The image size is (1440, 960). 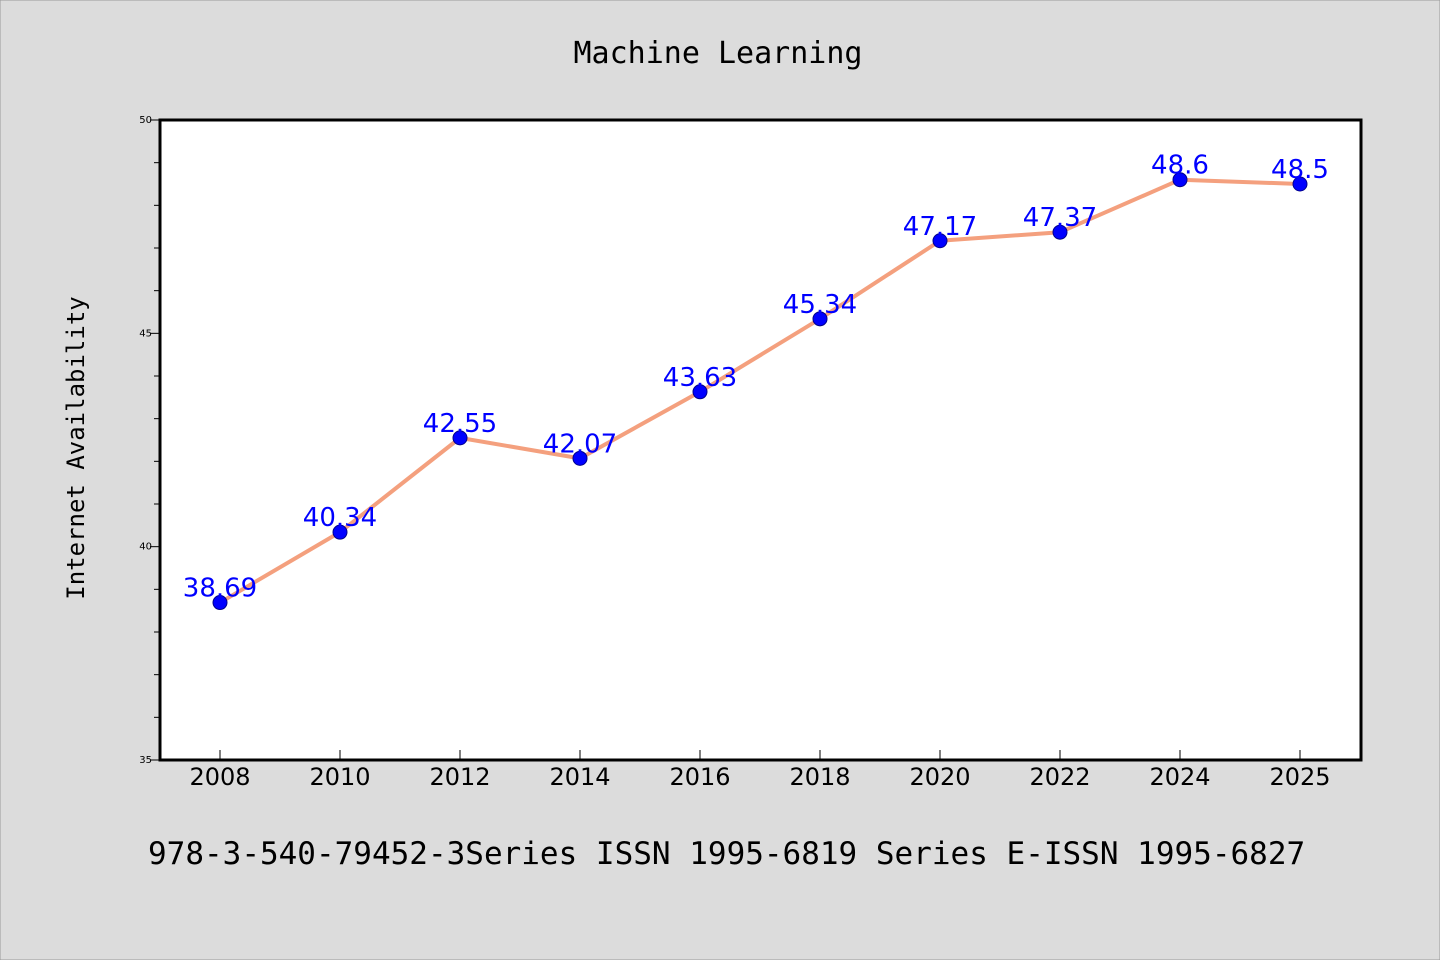 What do you see at coordinates (220, 589) in the screenshot?
I see `data-label: 38.69` at bounding box center [220, 589].